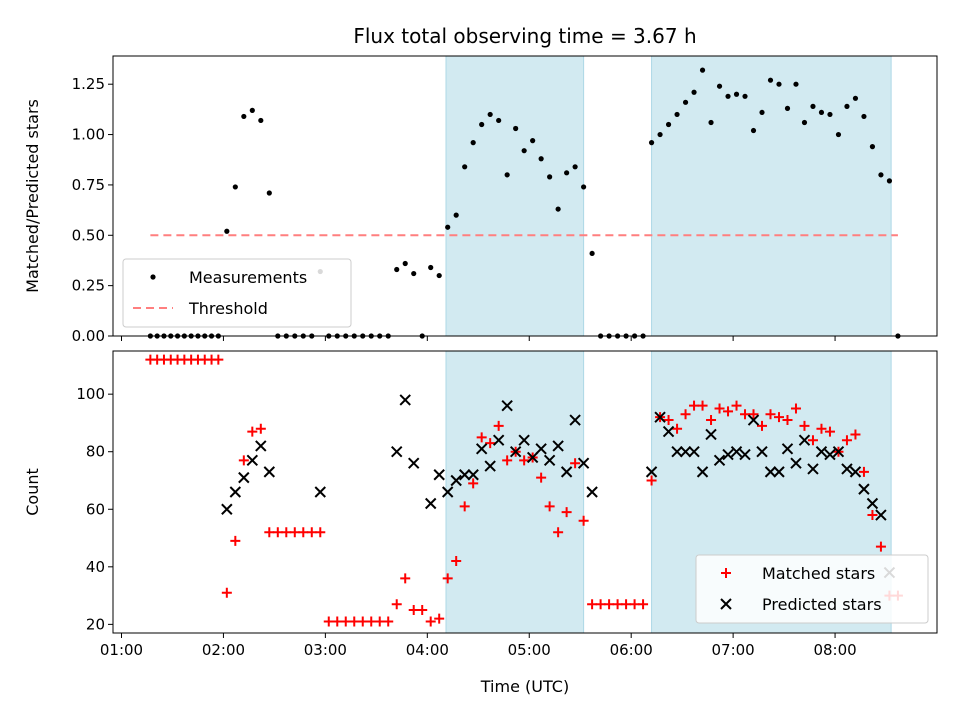  What do you see at coordinates (88, 185) in the screenshot?
I see `y-tick-label: 0.75` at bounding box center [88, 185].